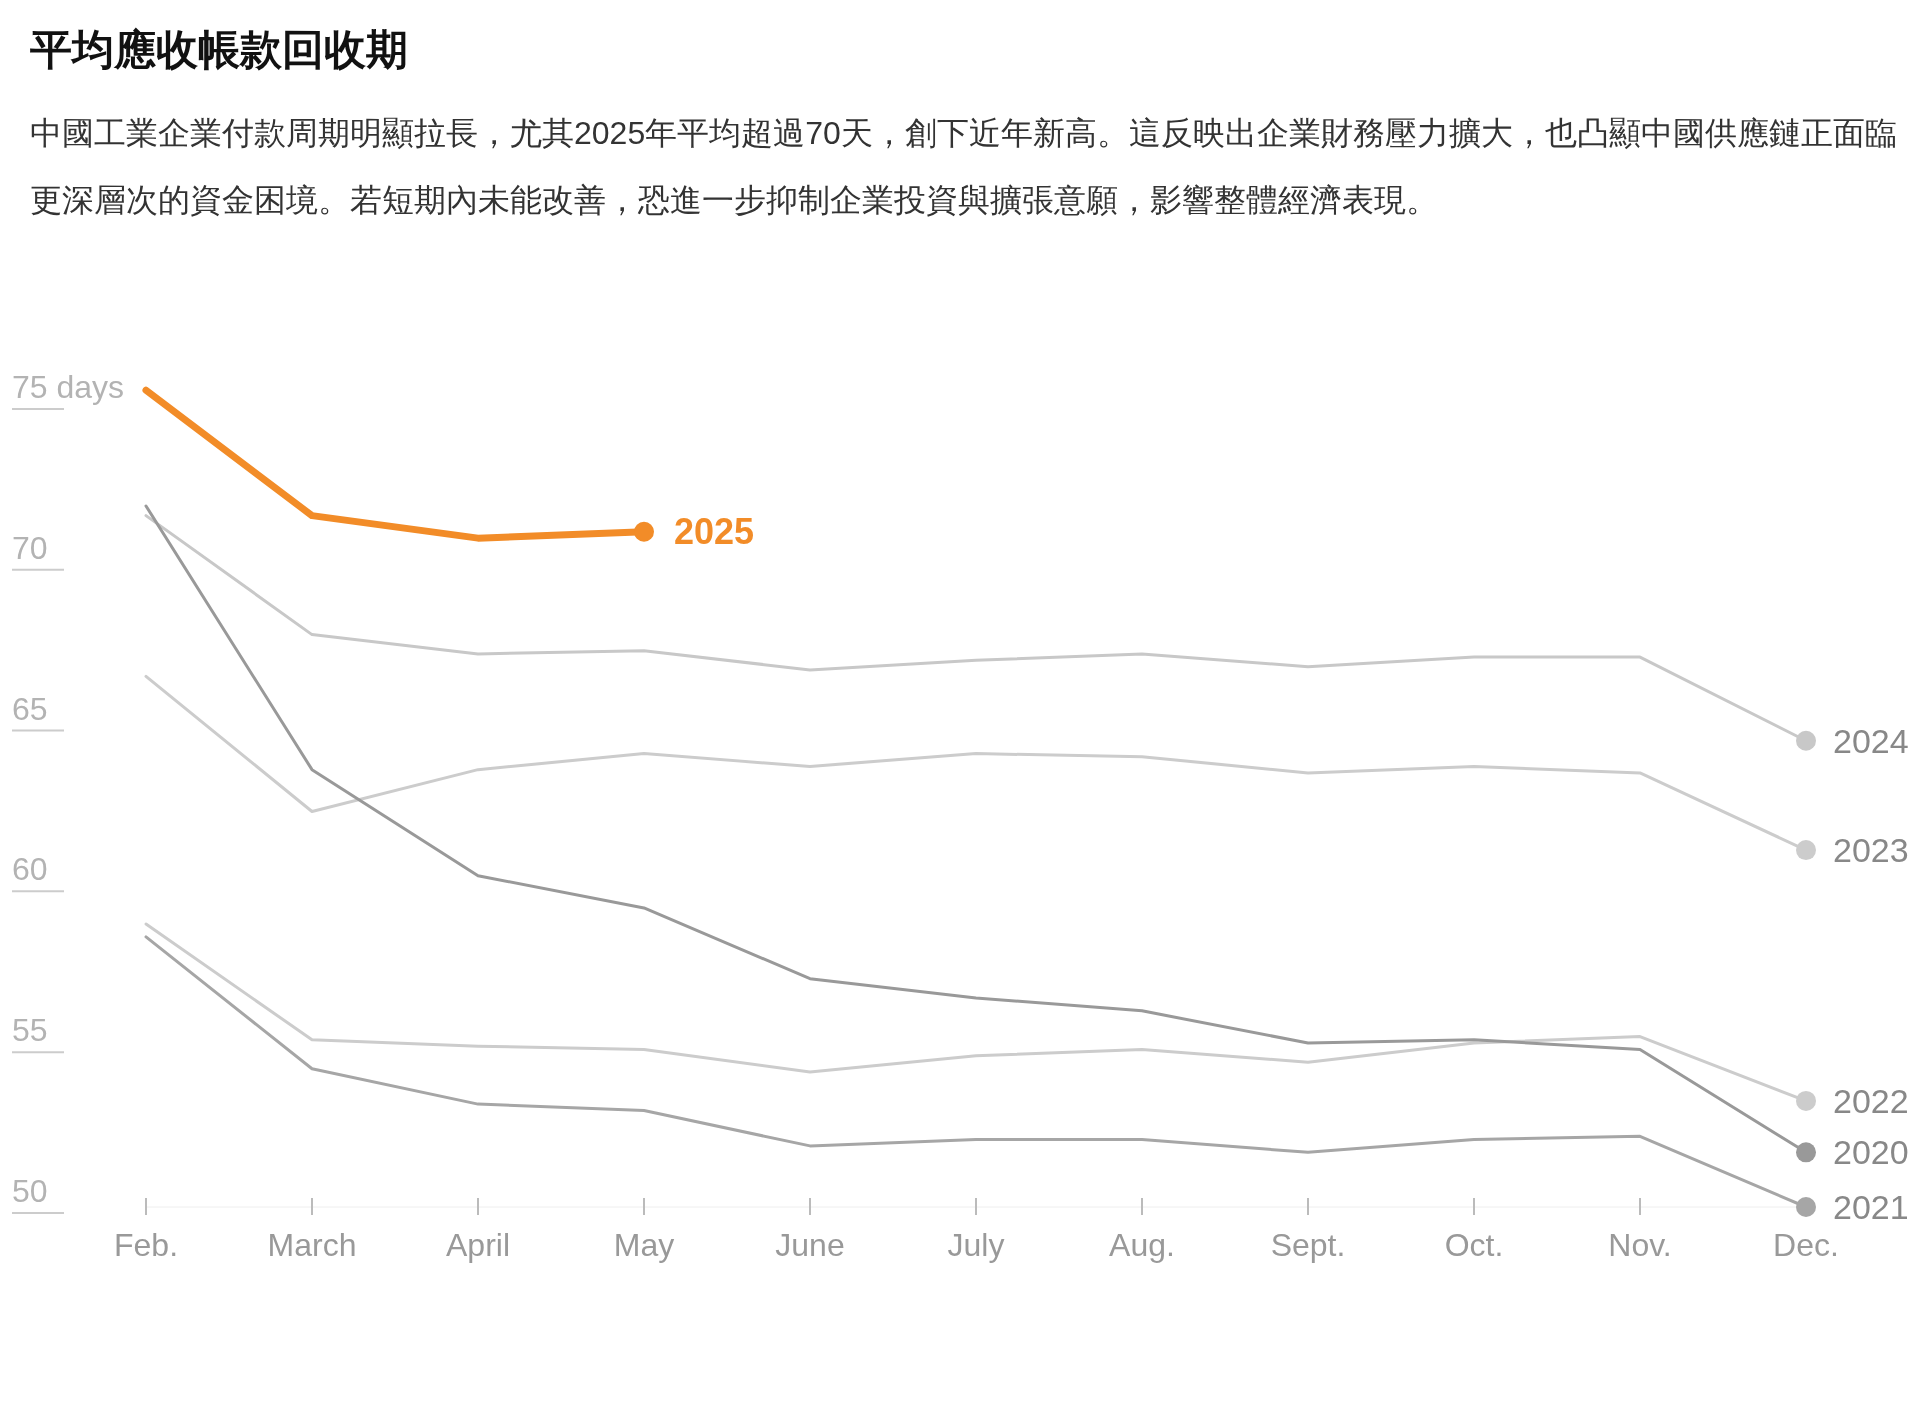 This screenshot has width=1920, height=1420. What do you see at coordinates (714, 531) in the screenshot?
I see `series-label: 2025` at bounding box center [714, 531].